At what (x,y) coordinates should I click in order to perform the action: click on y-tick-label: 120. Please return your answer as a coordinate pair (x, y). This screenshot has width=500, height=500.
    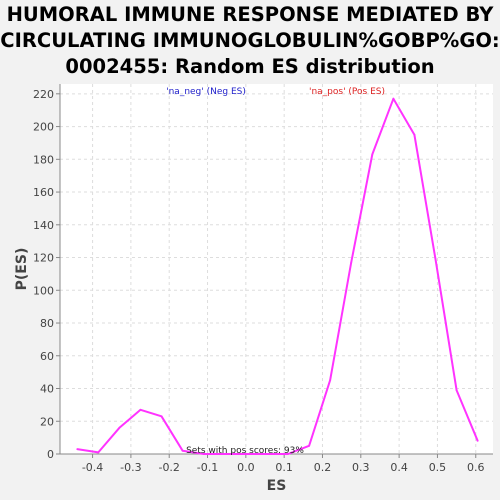
    Looking at the image, I should click on (43, 258).